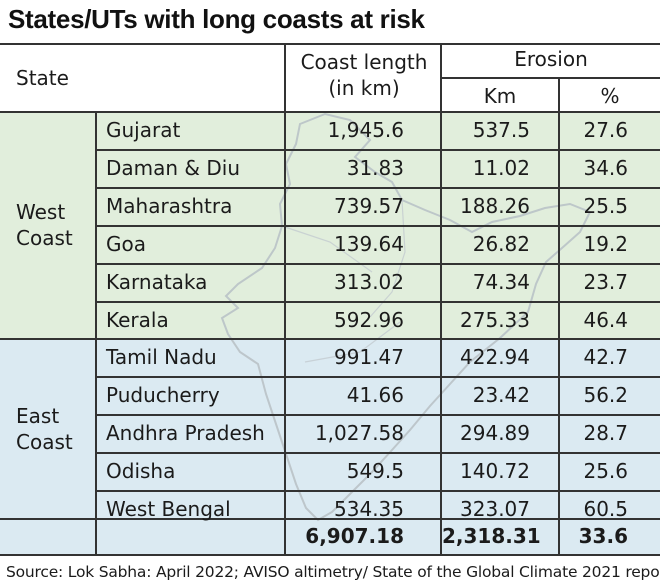  What do you see at coordinates (491, 536) in the screenshot?
I see `total-erosion-km: 2,318.31` at bounding box center [491, 536].